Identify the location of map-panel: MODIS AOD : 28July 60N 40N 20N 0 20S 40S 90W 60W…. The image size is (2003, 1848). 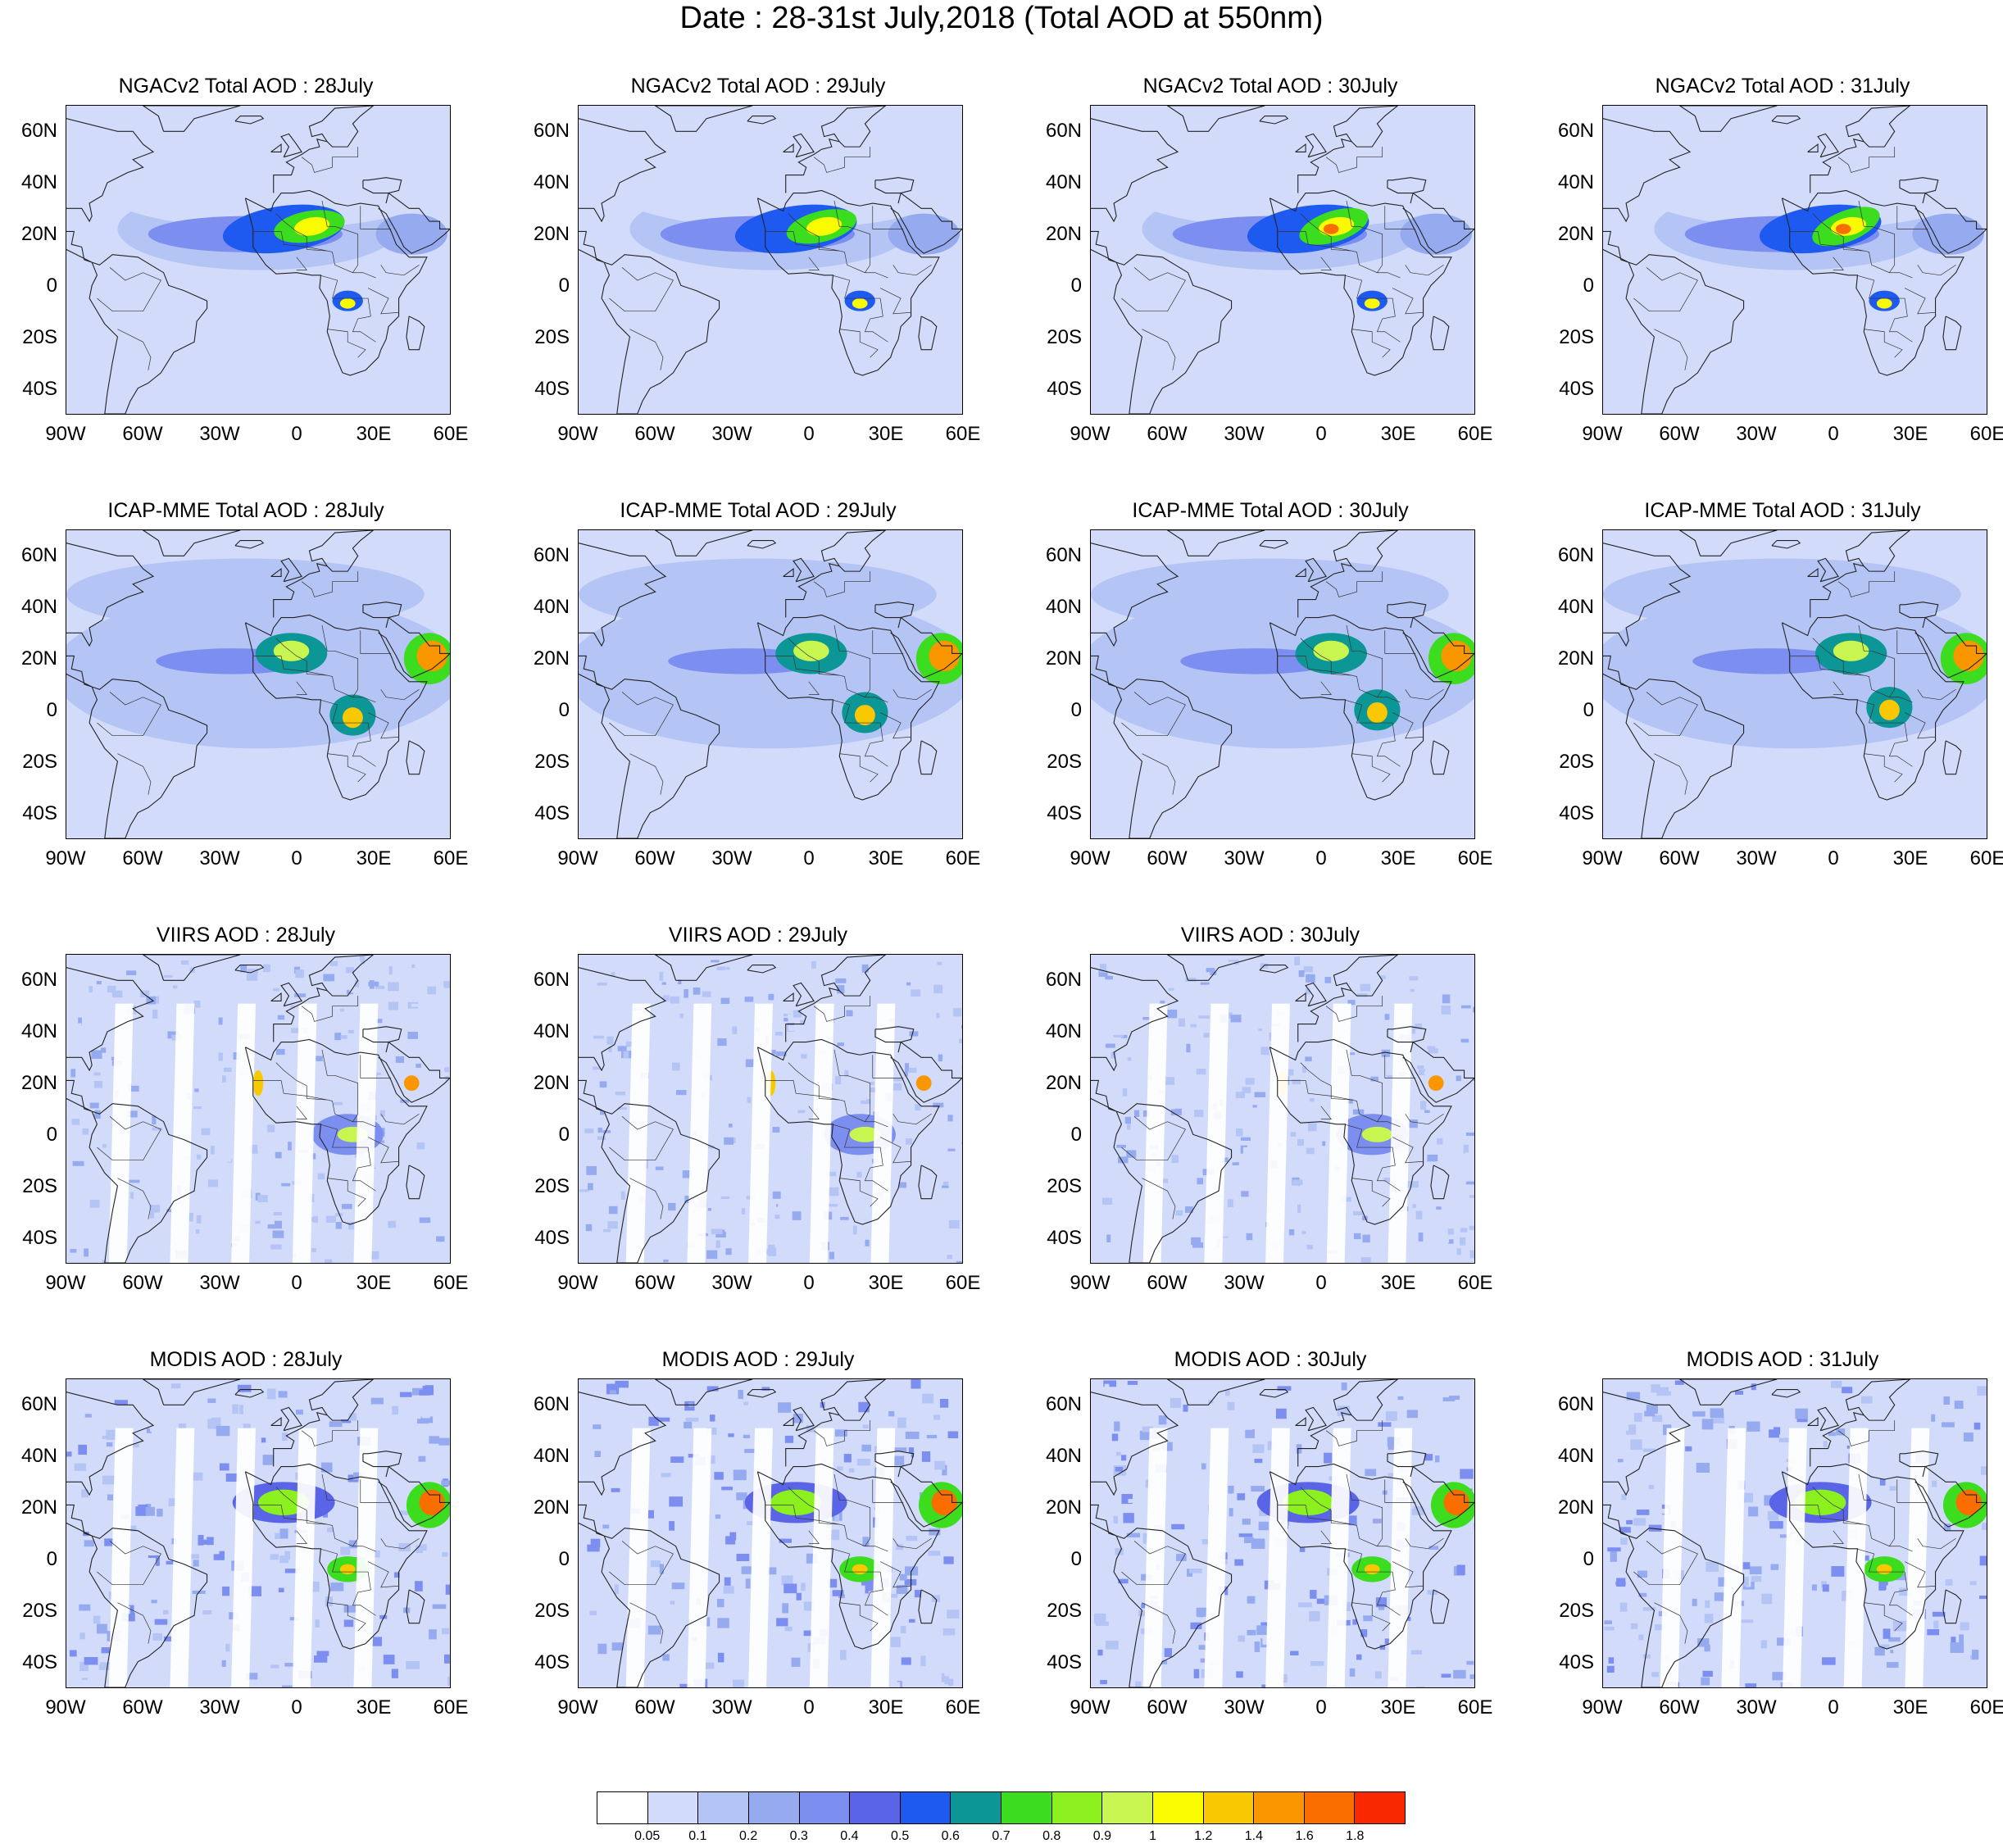
(242, 1555).